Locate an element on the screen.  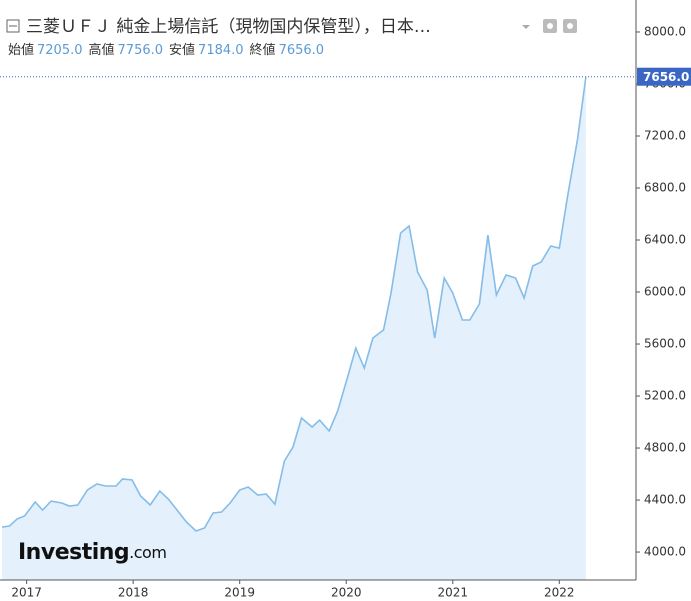
gear-icon-dot is located at coordinates (570, 26).